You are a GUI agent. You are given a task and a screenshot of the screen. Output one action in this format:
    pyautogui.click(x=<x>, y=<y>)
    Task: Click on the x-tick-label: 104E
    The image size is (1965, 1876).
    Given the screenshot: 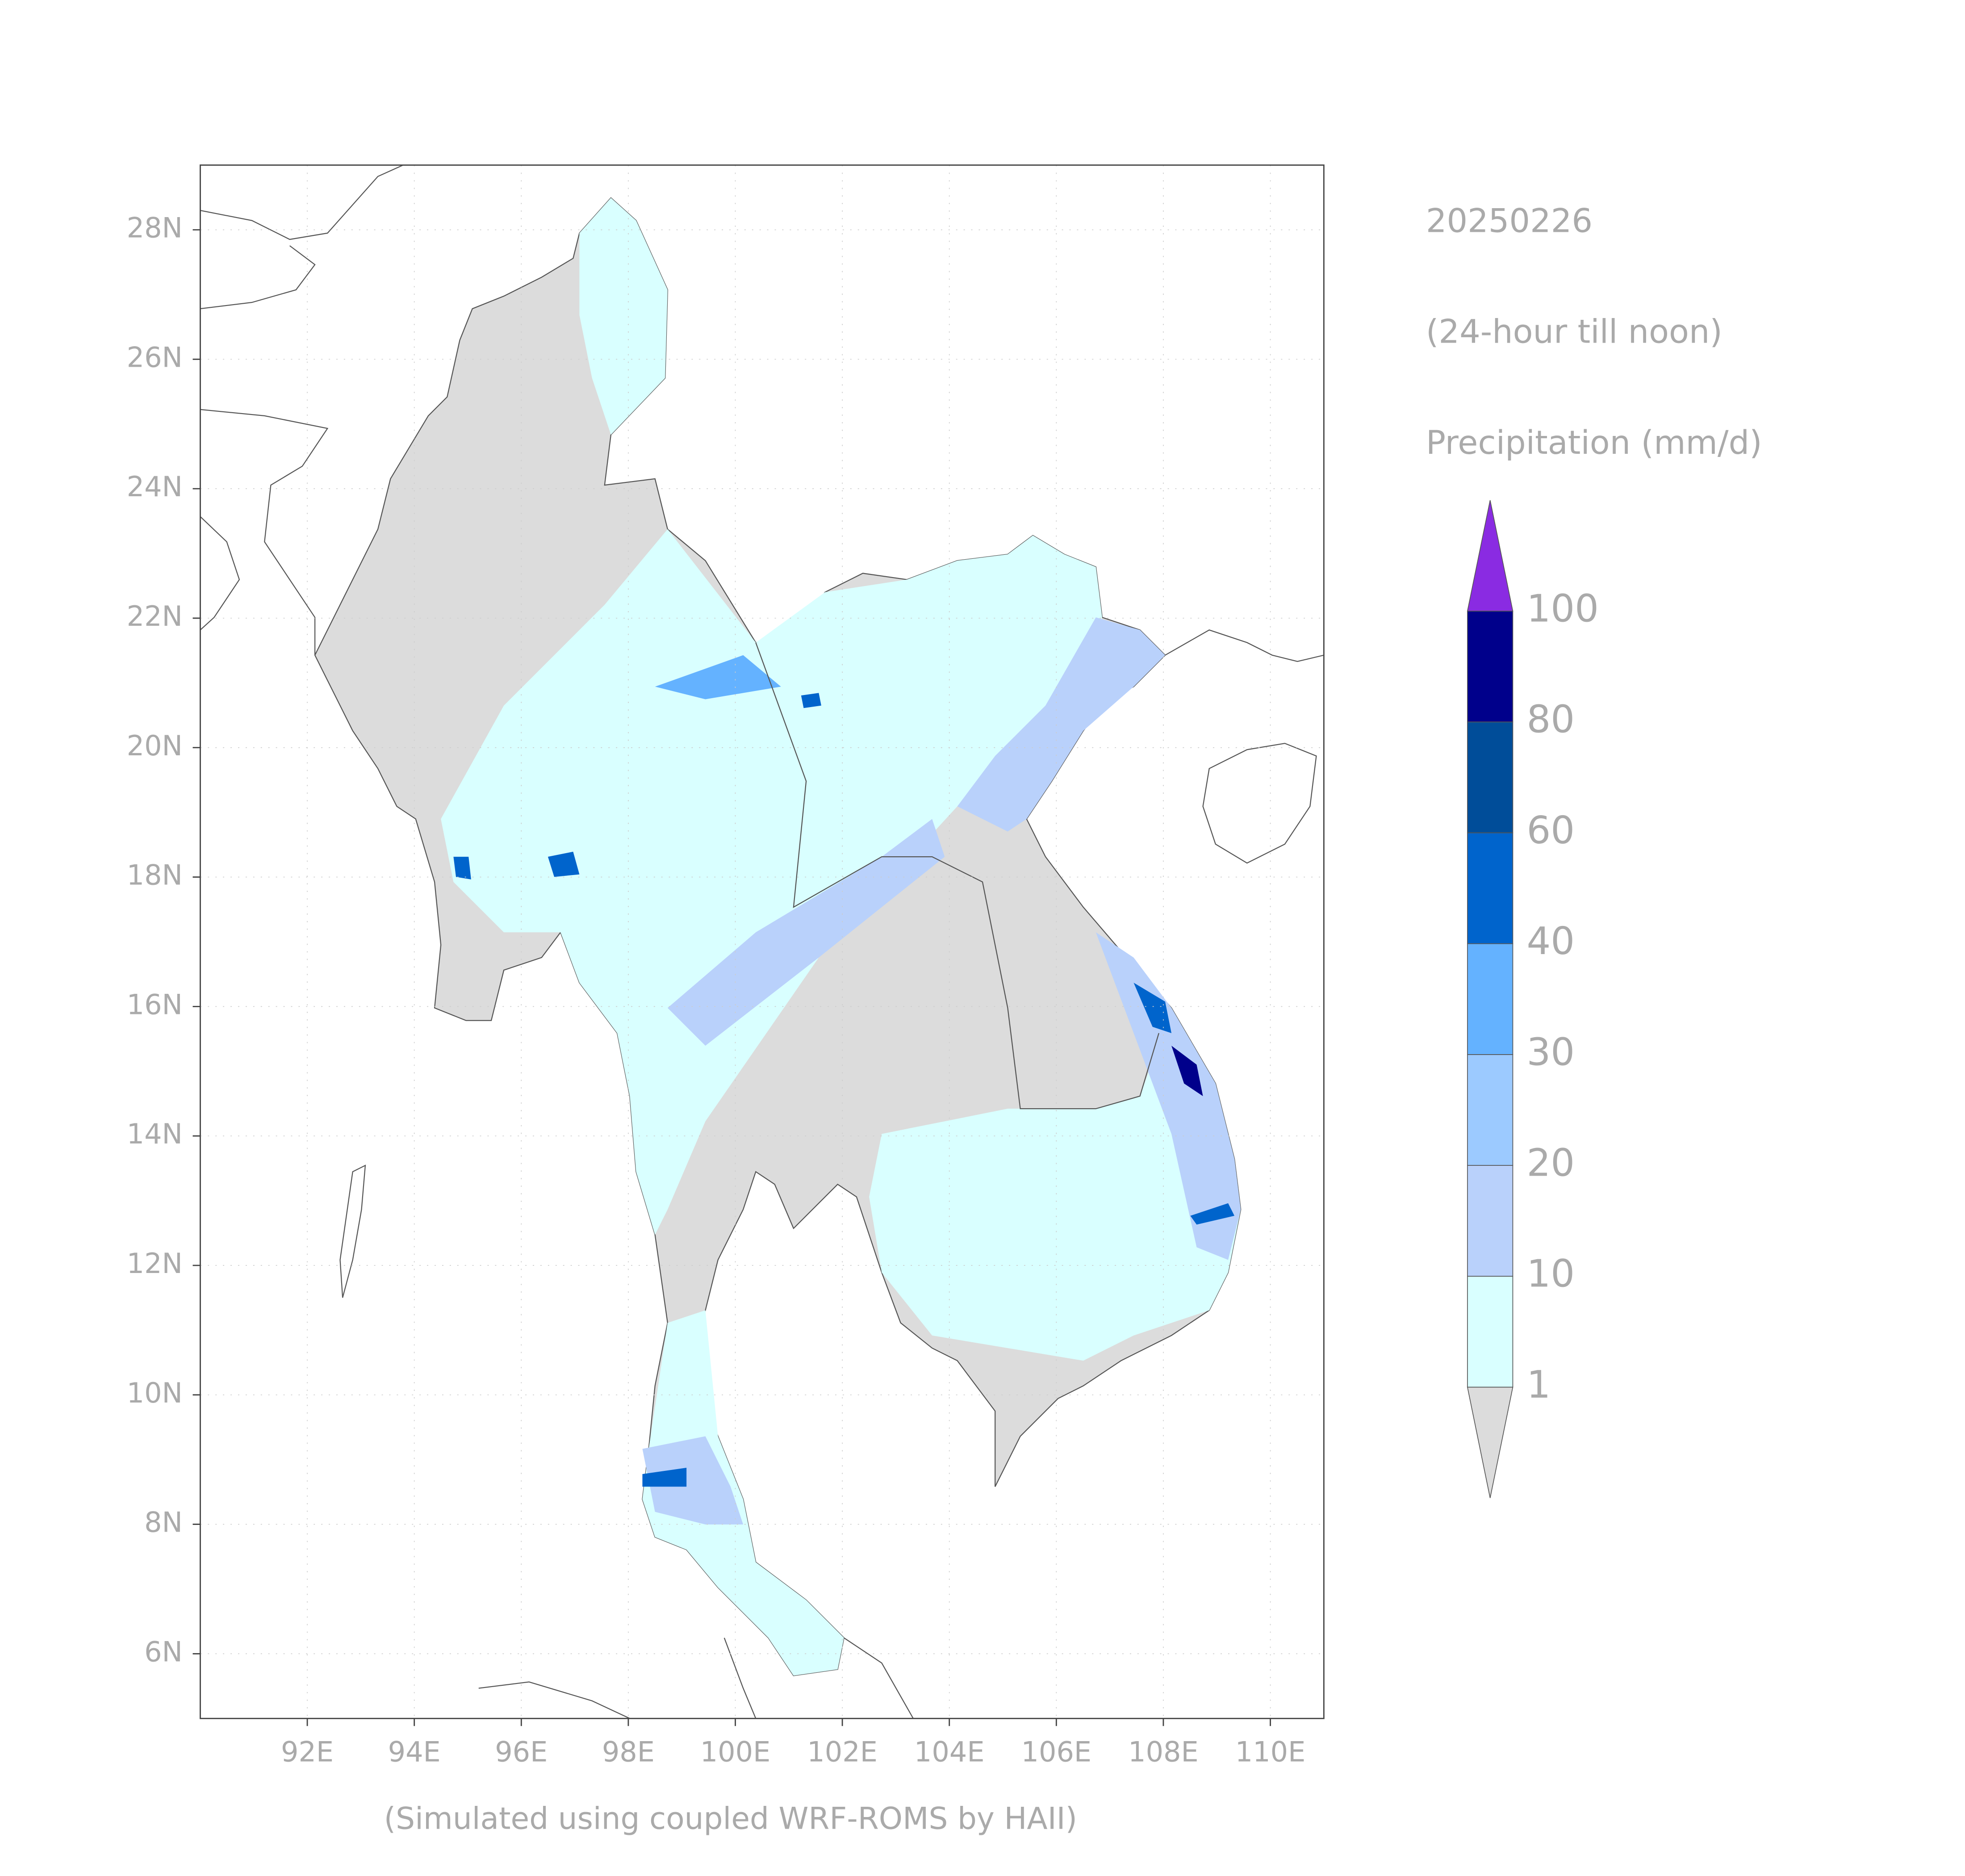 What is the action you would take?
    pyautogui.click(x=949, y=1751)
    